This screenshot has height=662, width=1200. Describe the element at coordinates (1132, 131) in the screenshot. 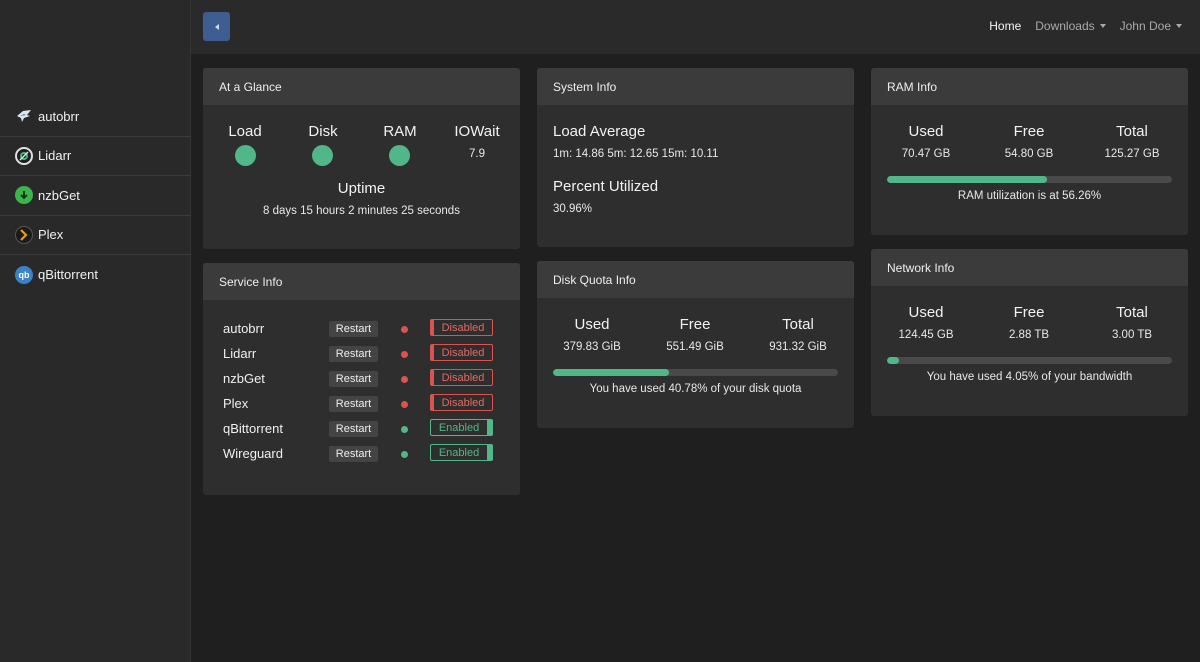

I see `ram-total-label: Total` at that location.